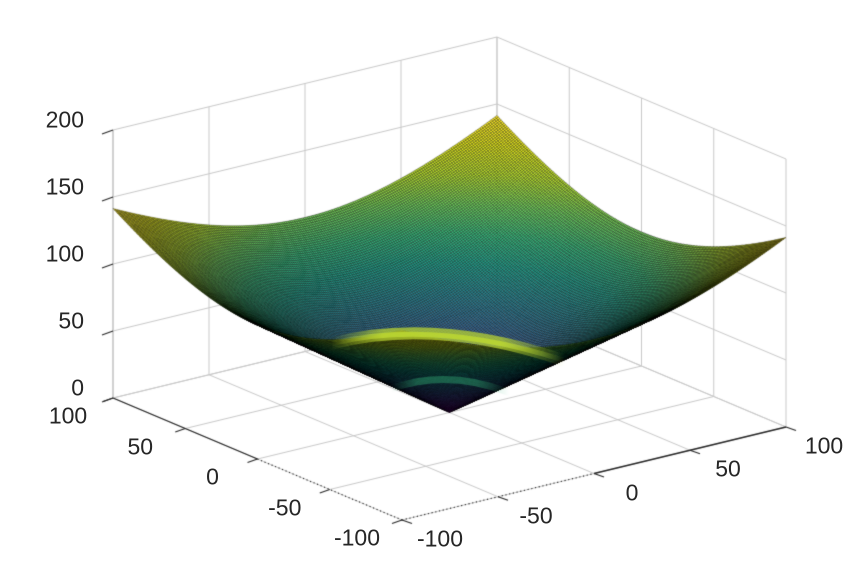 The height and width of the screenshot is (582, 866). I want to click on y-tick-label: 0, so click(212, 476).